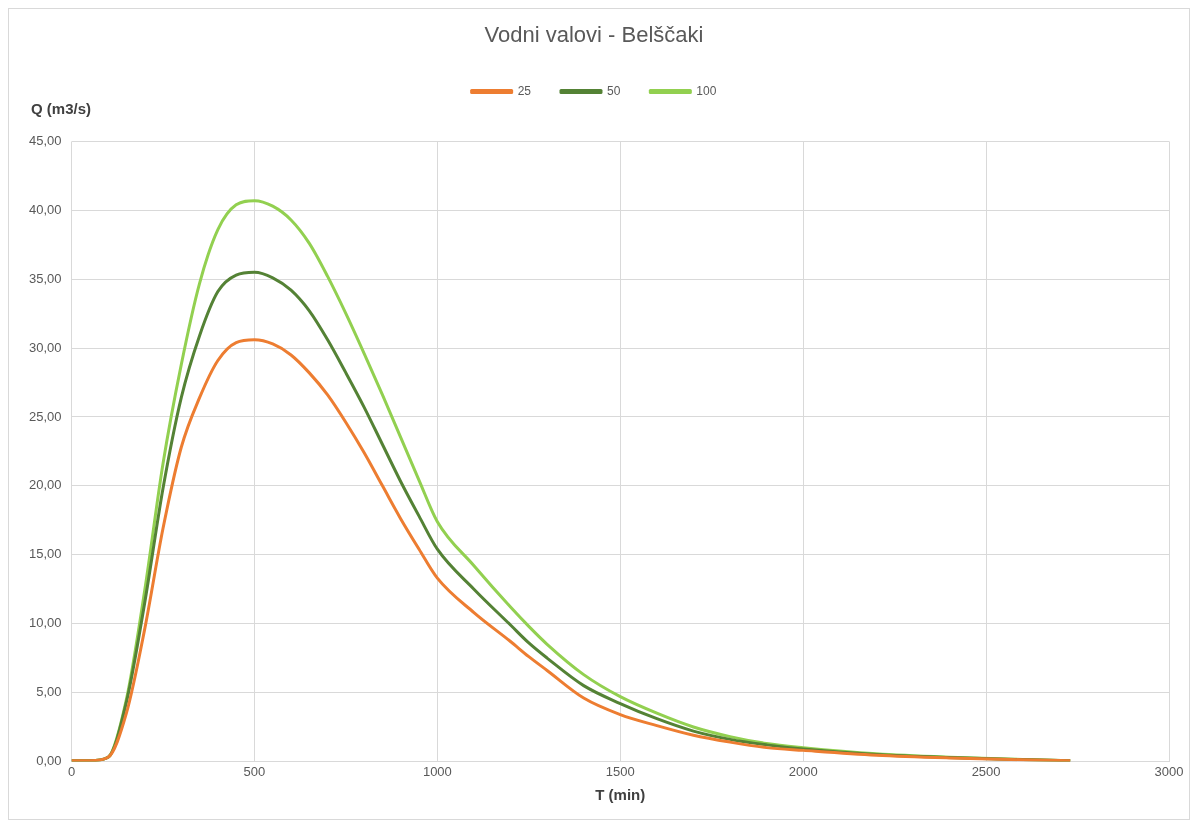 This screenshot has width=1198, height=830. Describe the element at coordinates (254, 771) in the screenshot. I see `x-tick-label: 500` at that location.